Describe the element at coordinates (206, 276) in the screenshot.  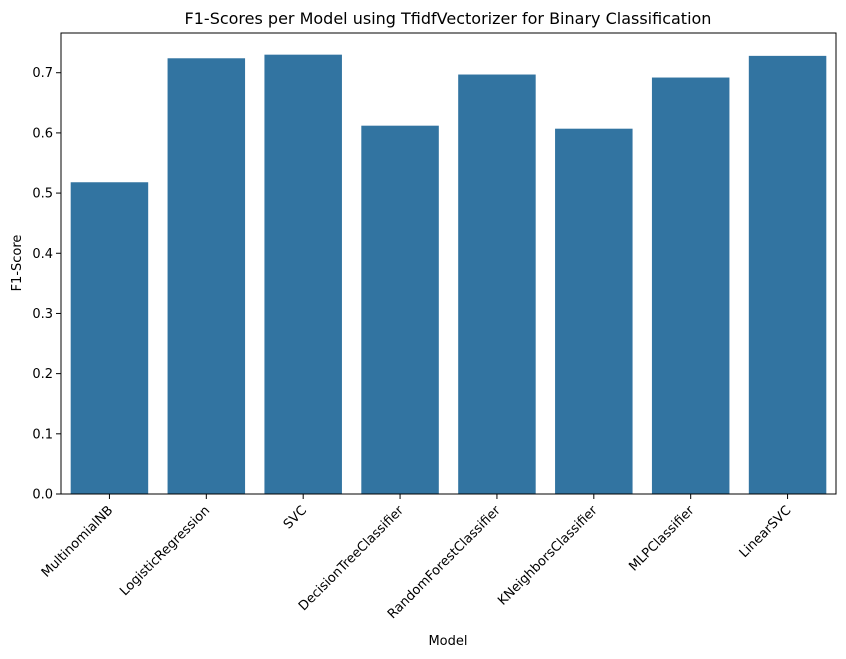
I see `bar-logisticregression` at that location.